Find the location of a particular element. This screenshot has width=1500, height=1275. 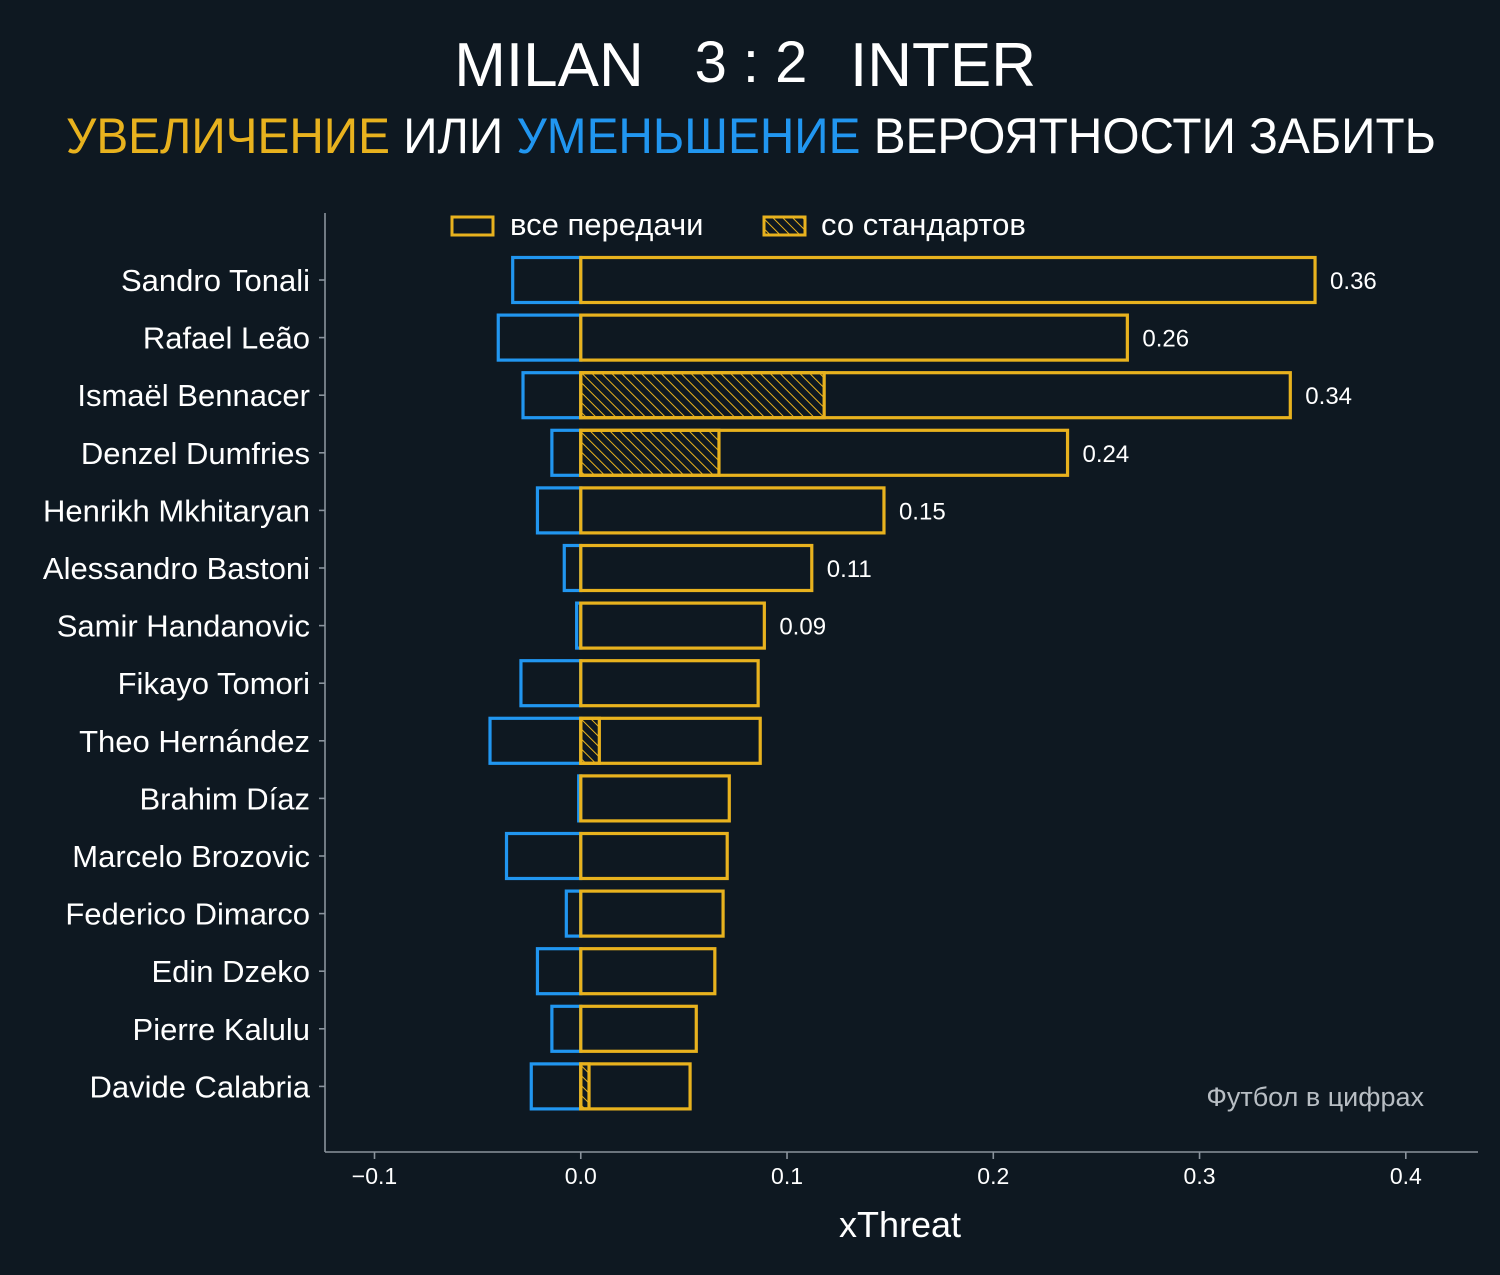

value-label: 0.11 is located at coordinates (849, 569).